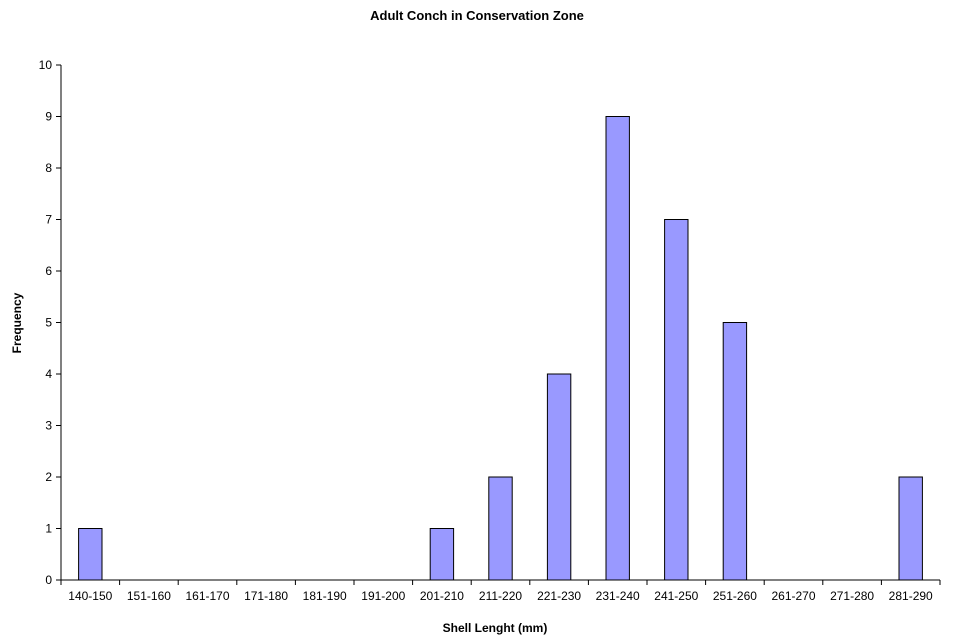 The width and height of the screenshot is (955, 639). Describe the element at coordinates (500, 596) in the screenshot. I see `x-tick-label: 211-220` at that location.